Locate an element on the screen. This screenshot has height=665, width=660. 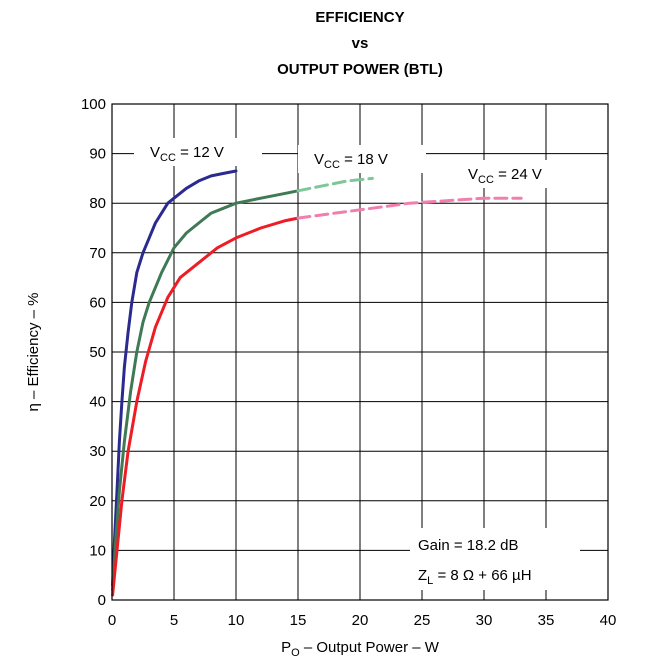
x-tick-label: 0 is located at coordinates (112, 620).